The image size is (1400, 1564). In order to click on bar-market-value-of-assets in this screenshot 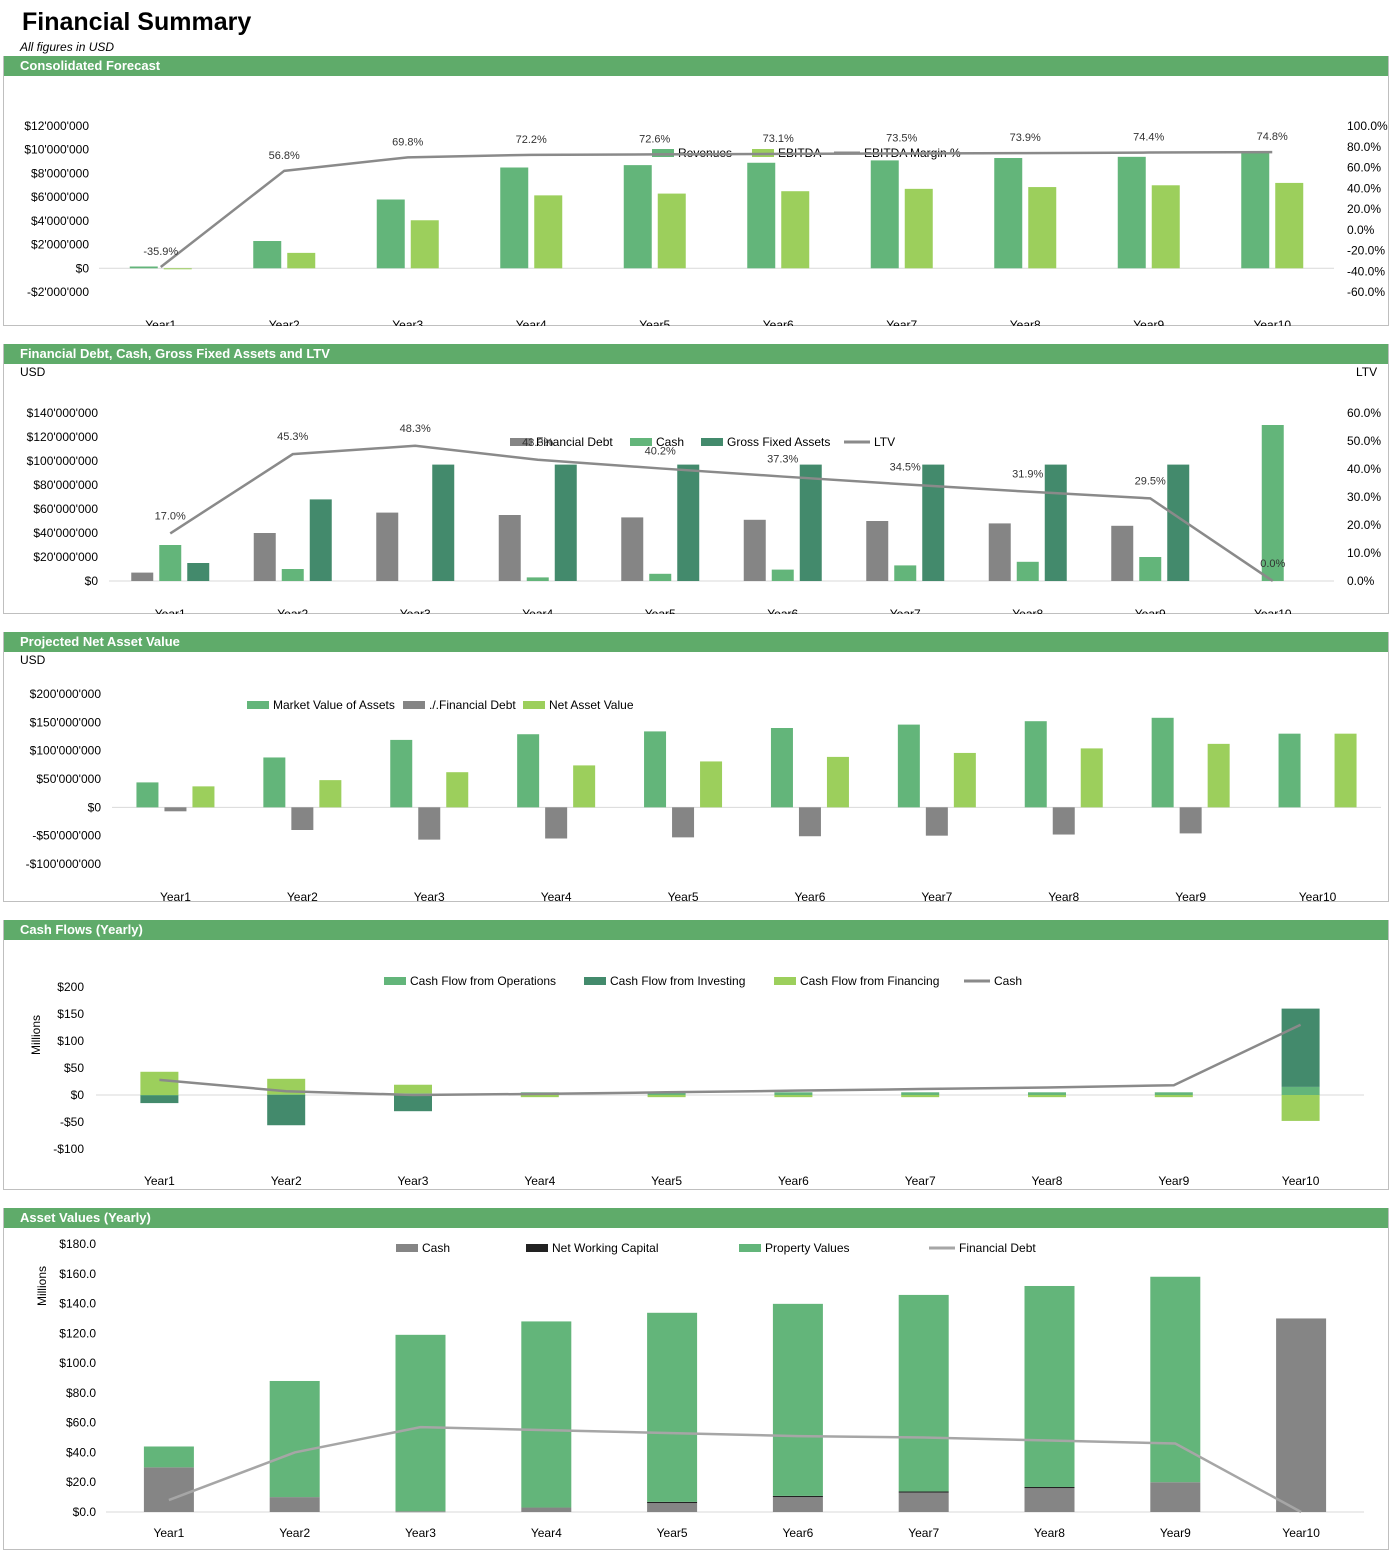, I will do `click(655, 769)`.